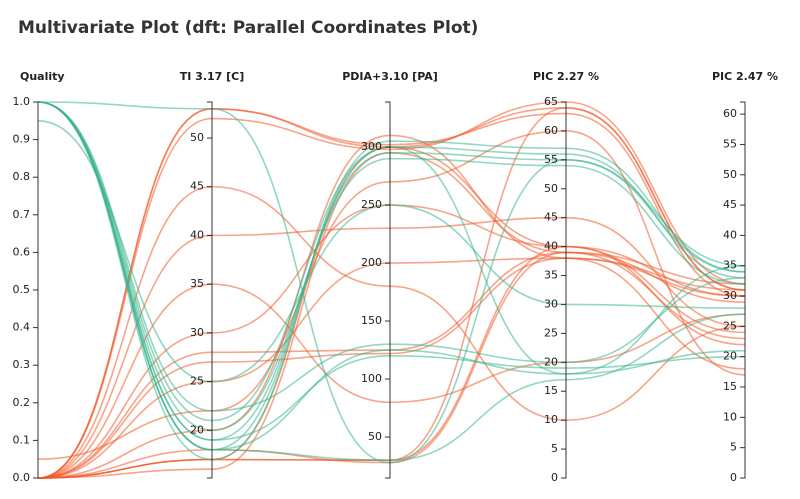  Describe the element at coordinates (22, 139) in the screenshot. I see `tick-label: 0.9` at that location.